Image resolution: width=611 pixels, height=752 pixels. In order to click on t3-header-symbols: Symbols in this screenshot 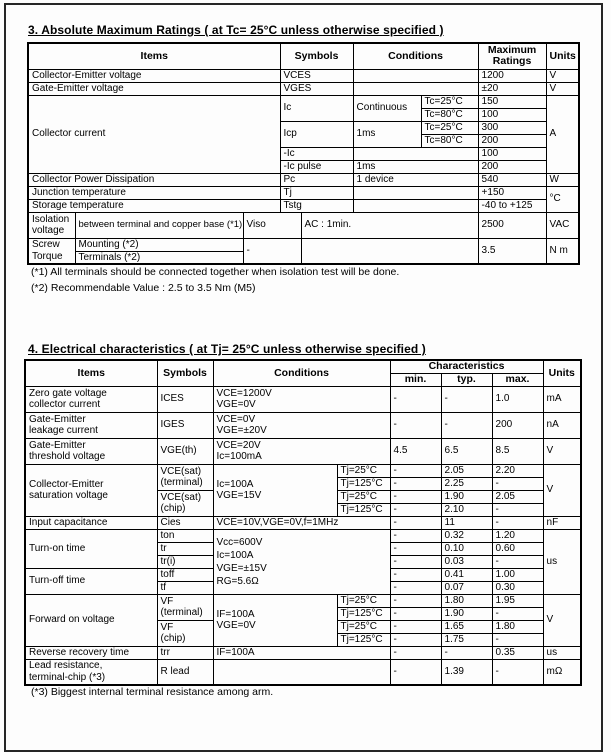, I will do `click(316, 56)`.